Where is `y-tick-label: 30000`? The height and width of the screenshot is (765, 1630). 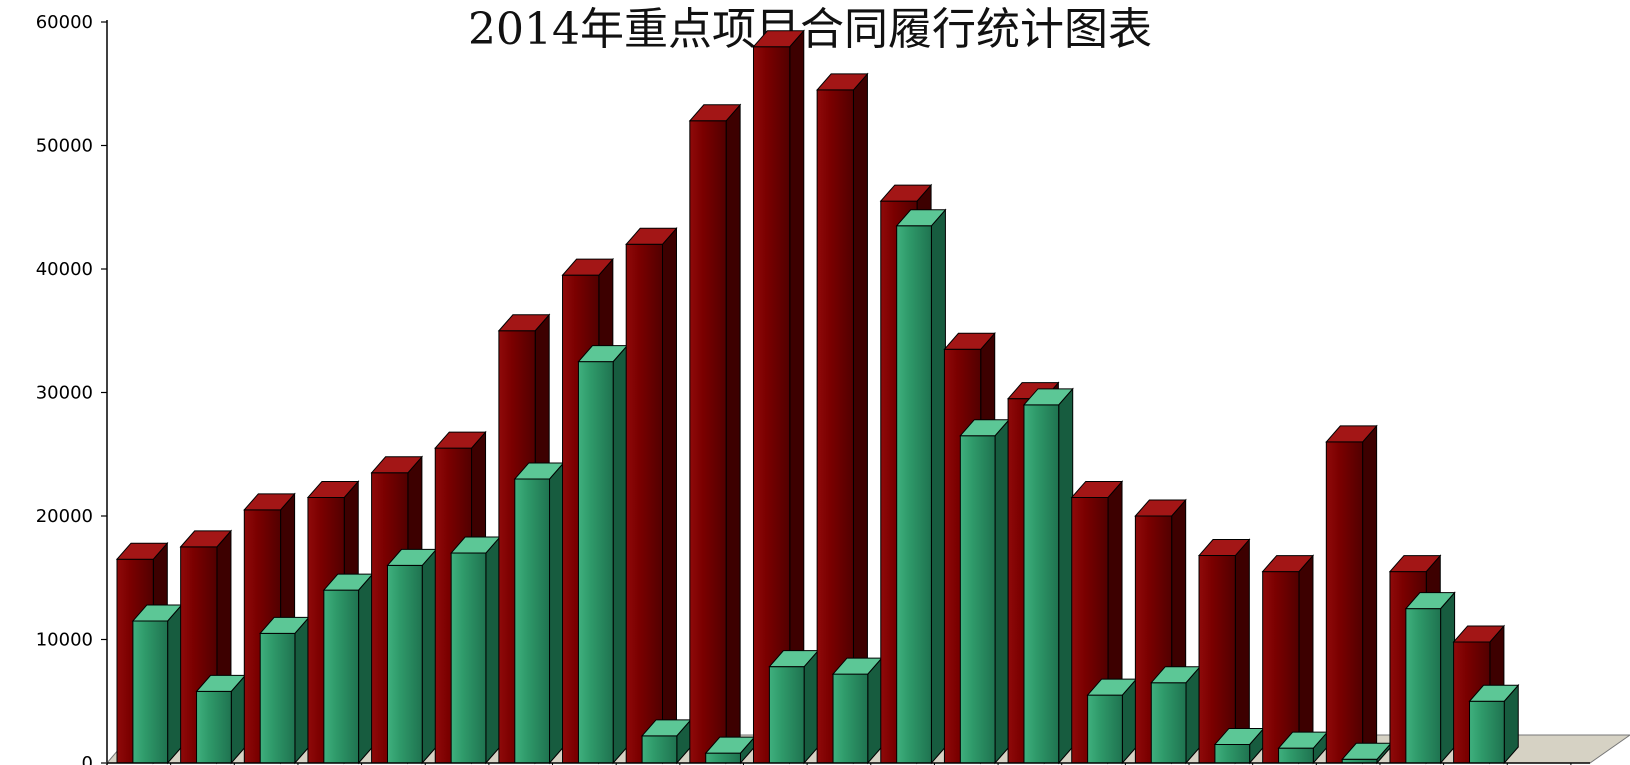
y-tick-label: 30000 is located at coordinates (64, 393).